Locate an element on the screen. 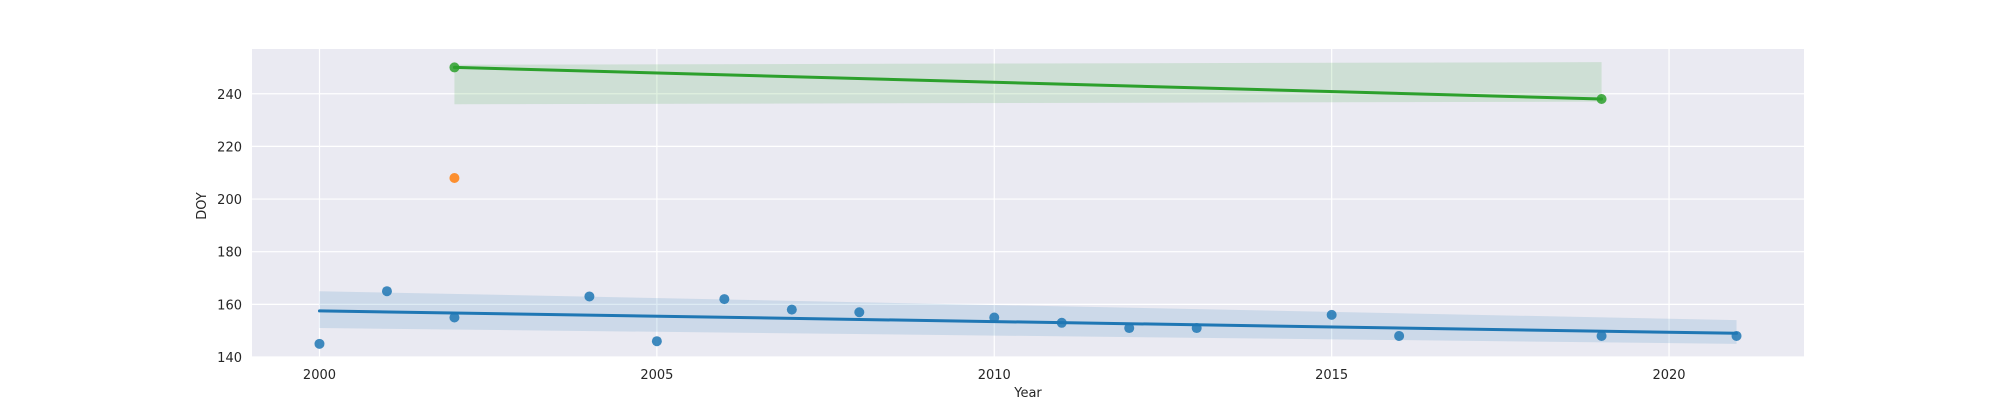 This screenshot has height=400, width=2000. y-tick-label: 180 is located at coordinates (229, 253).